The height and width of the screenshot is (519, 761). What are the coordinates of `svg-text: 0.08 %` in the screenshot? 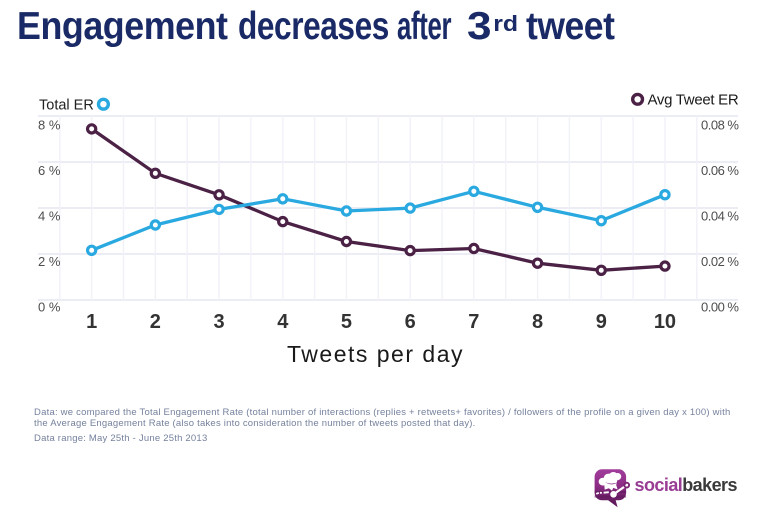 It's located at (720, 125).